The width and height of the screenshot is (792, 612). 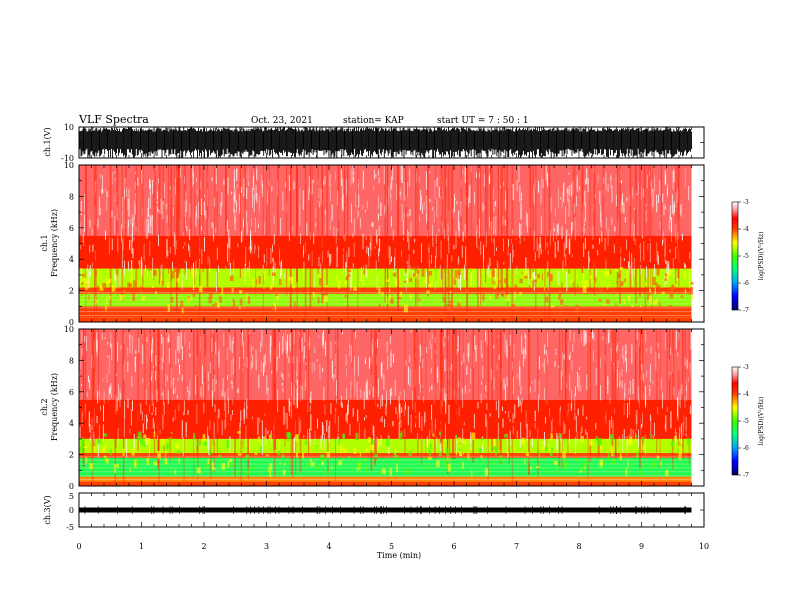 I want to click on time-tick-label: 8, so click(x=578, y=546).